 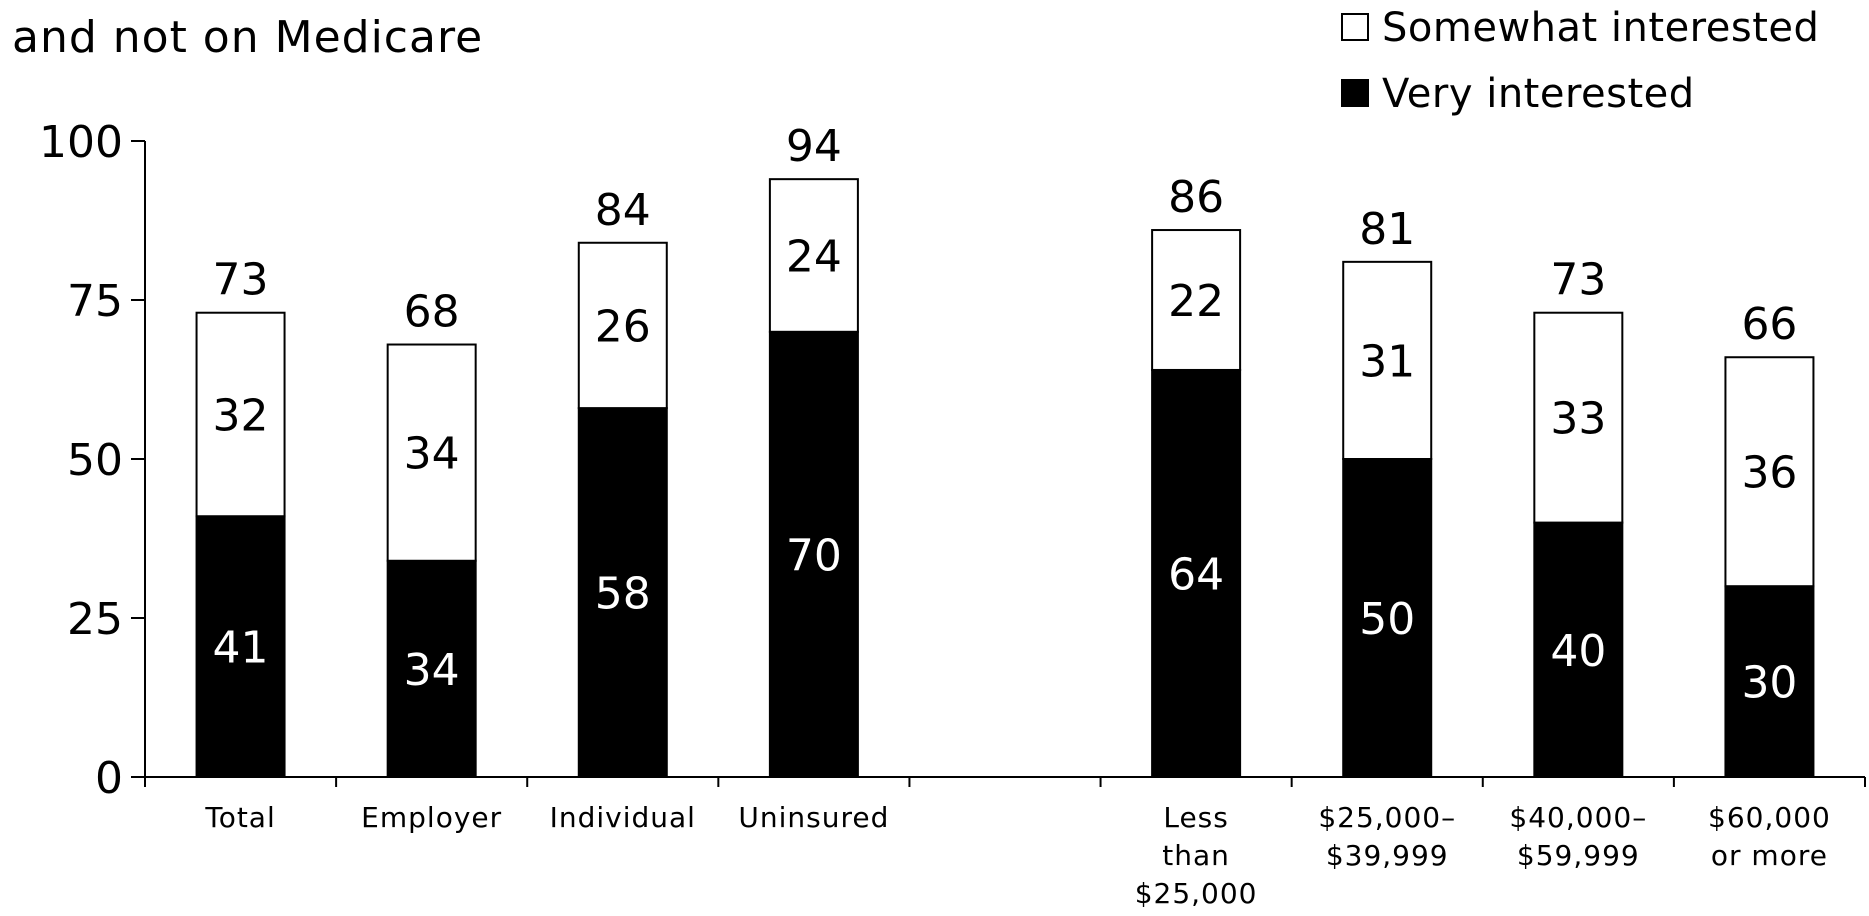 I want to click on x-ticks, so click(x=1005, y=782).